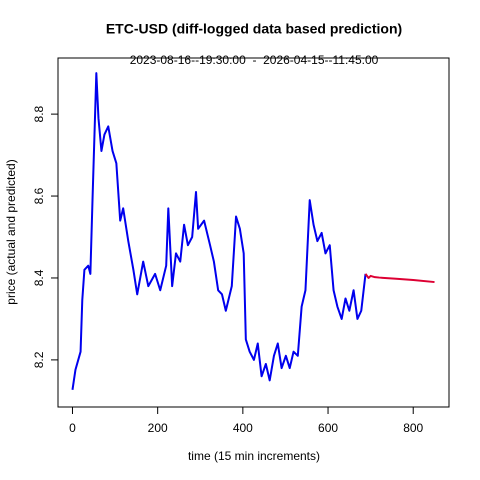 The image size is (480, 480). Describe the element at coordinates (39, 195) in the screenshot. I see `y-tick-label: 8.6` at that location.